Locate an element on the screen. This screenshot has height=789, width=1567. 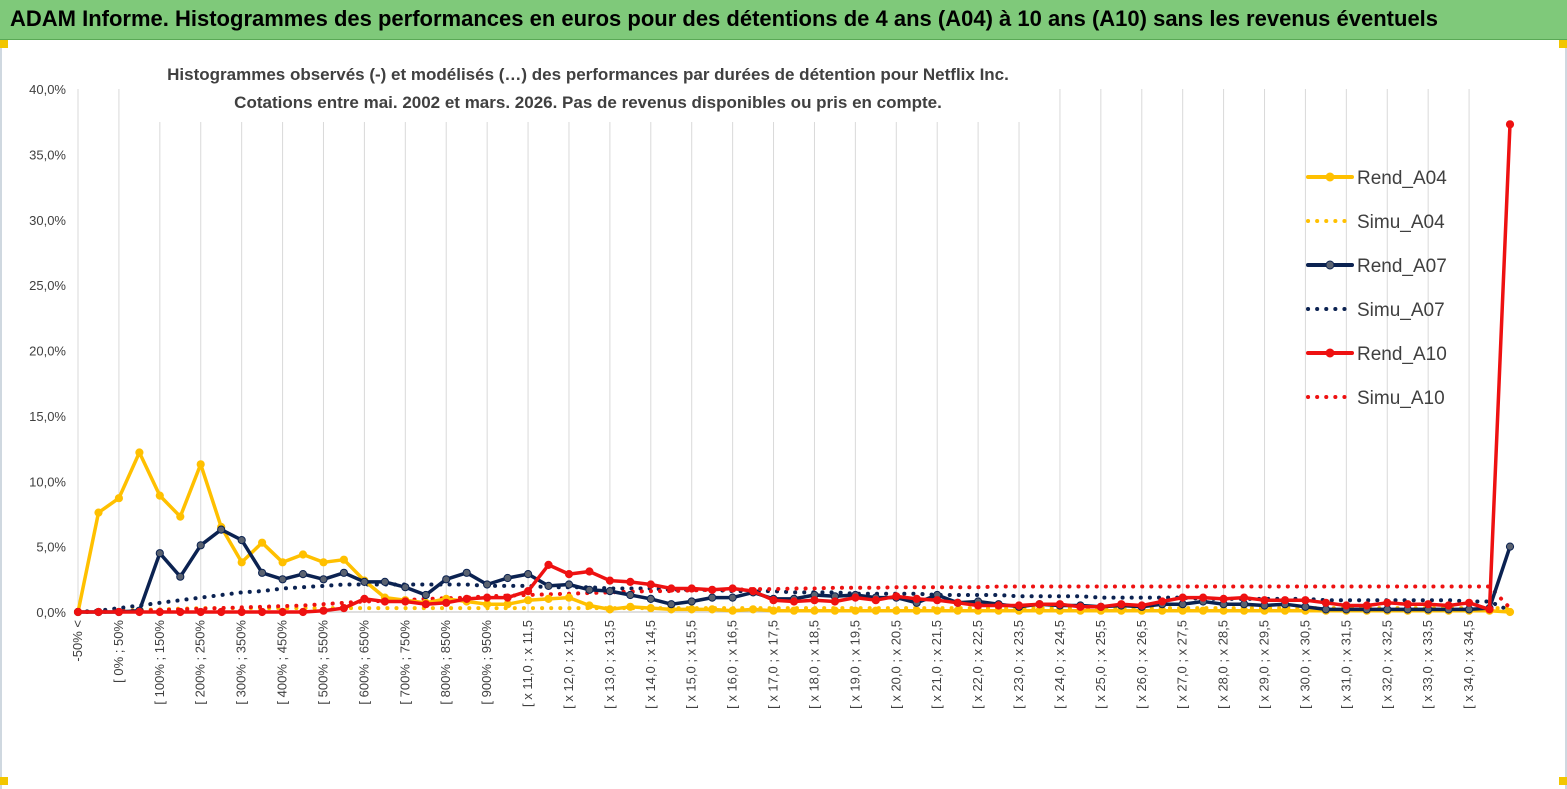
series-line-simu-a07 is located at coordinates (794, 598).